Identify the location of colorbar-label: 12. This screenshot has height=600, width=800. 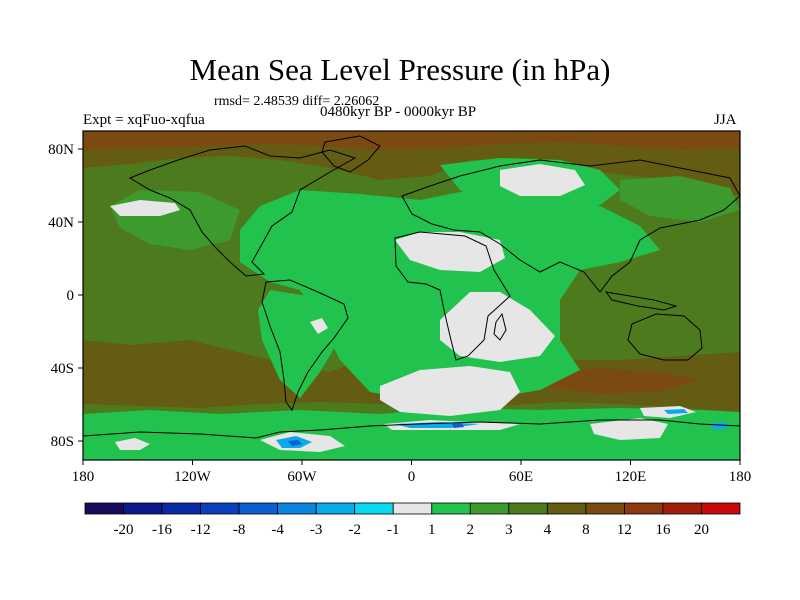
(624, 530).